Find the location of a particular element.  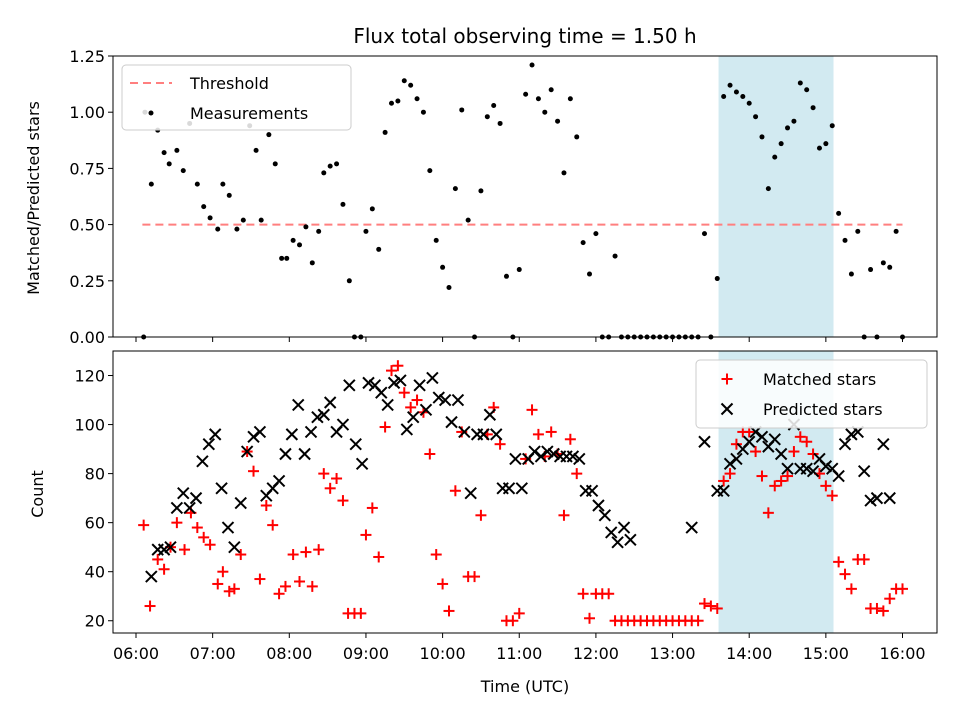

x-tick-label: 15:00 is located at coordinates (826, 653).